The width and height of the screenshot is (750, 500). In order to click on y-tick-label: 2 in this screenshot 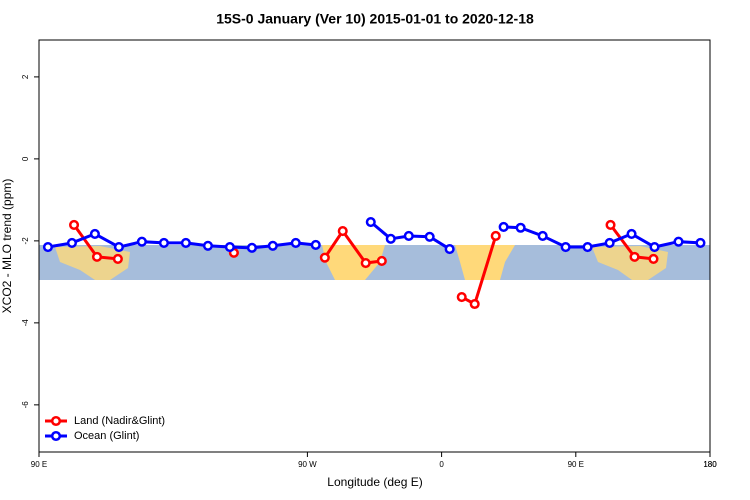, I will do `click(25, 76)`.